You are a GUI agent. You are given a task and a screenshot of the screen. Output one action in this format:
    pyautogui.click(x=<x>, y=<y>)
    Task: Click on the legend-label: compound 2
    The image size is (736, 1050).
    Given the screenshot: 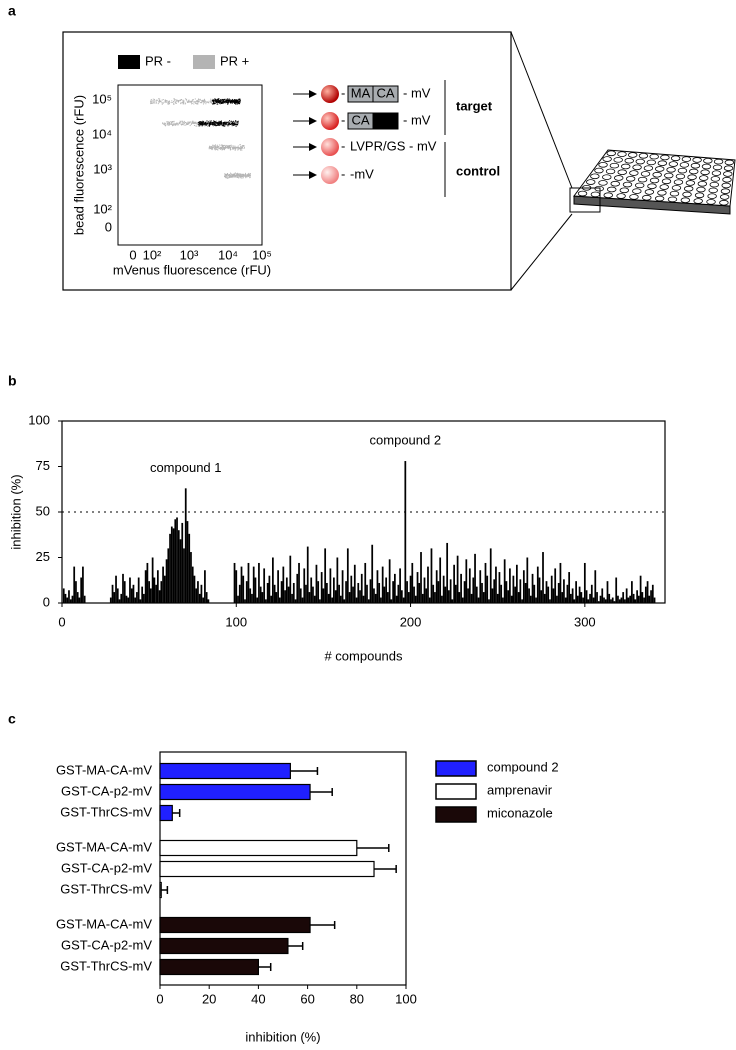 What is the action you would take?
    pyautogui.click(x=523, y=766)
    